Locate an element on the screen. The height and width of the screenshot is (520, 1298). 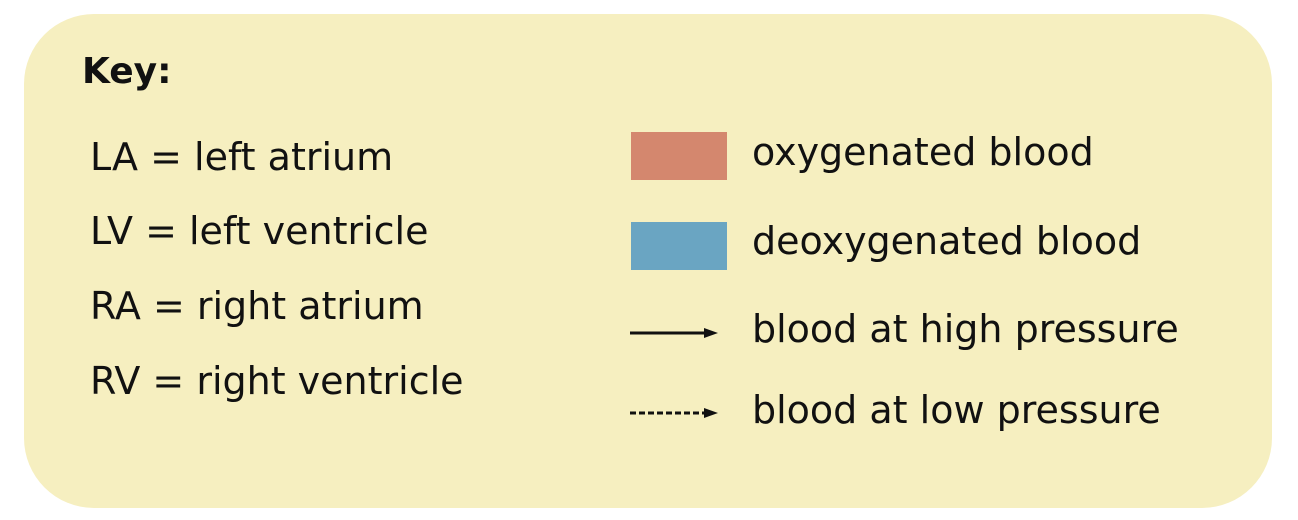
low-pressure-label: blood at low pressure is located at coordinates (956, 410).